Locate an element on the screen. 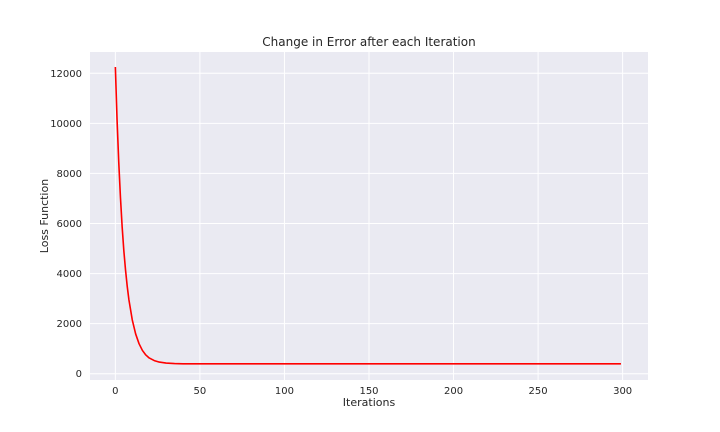  chart-title: Change in Error after each Iteration is located at coordinates (368, 42).